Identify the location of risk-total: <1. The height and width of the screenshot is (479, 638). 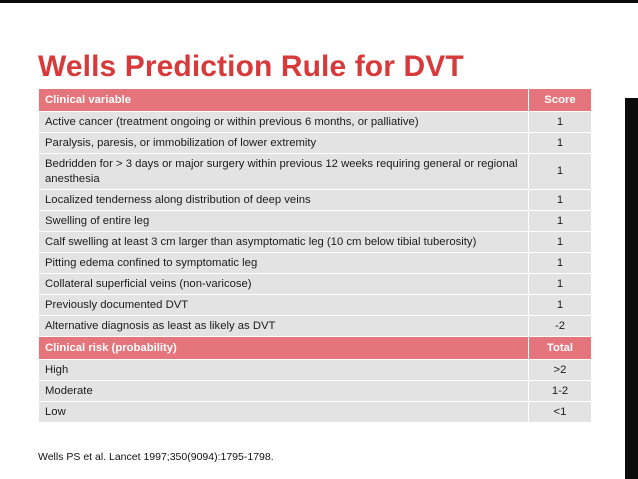
(560, 412).